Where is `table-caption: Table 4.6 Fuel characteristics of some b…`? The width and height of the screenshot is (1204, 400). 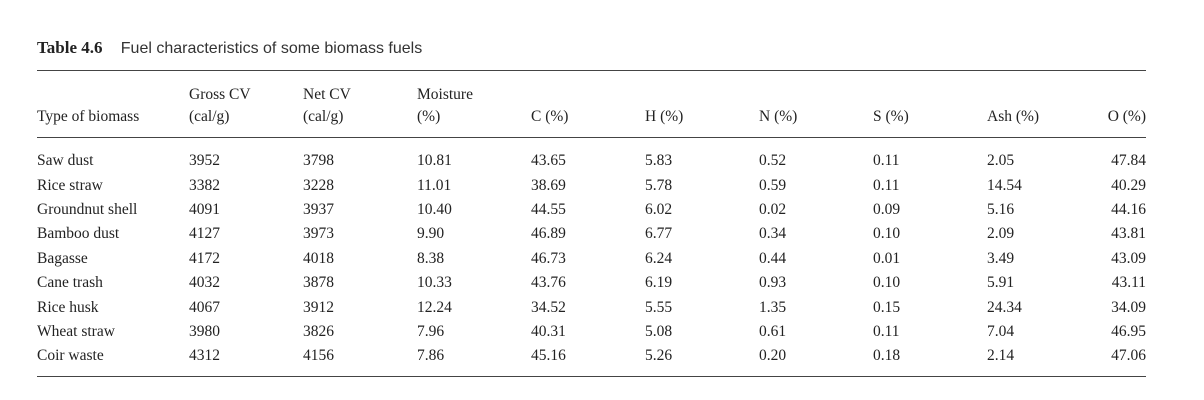
table-caption: Table 4.6 Fuel characteristics of some b… is located at coordinates (229, 48).